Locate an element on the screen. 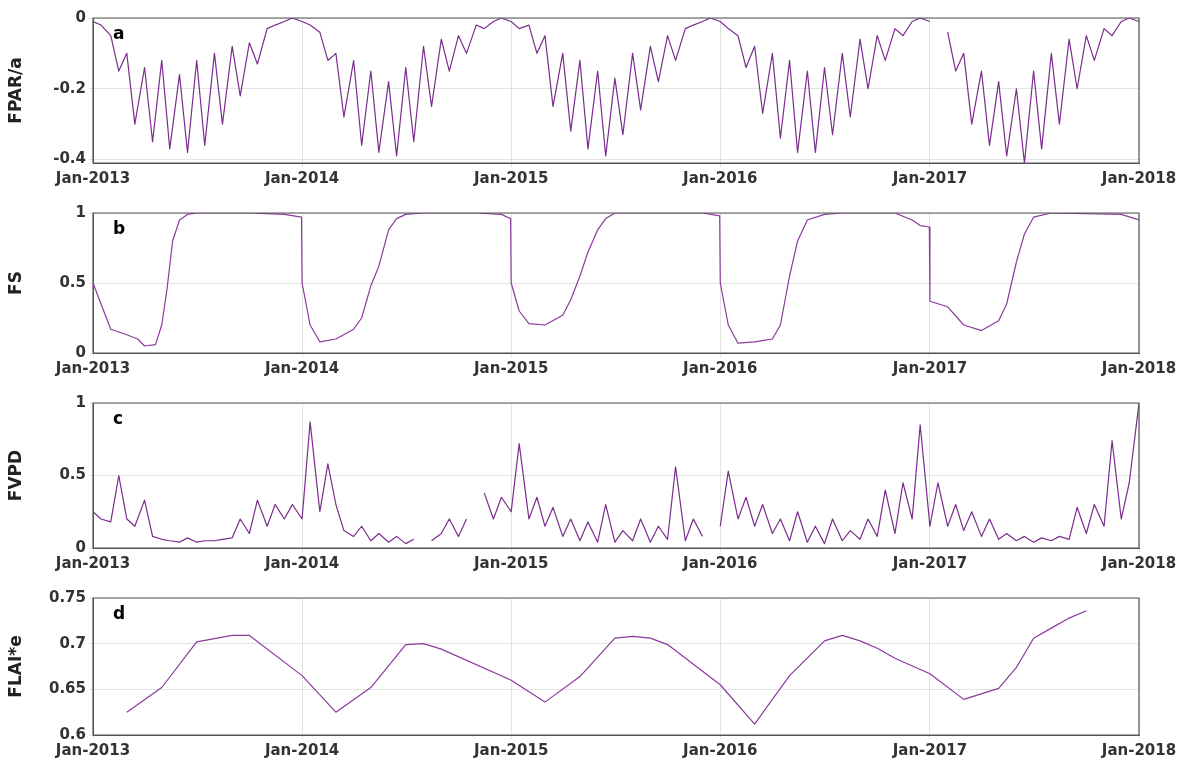  y-tick-label: -0.2 is located at coordinates (69, 87).